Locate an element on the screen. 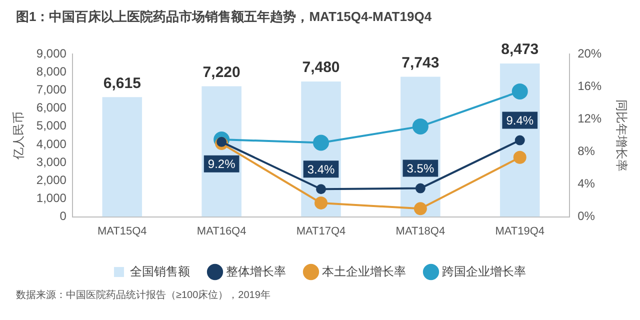 The image size is (640, 320). y-tick-label: 0 is located at coordinates (63, 216).